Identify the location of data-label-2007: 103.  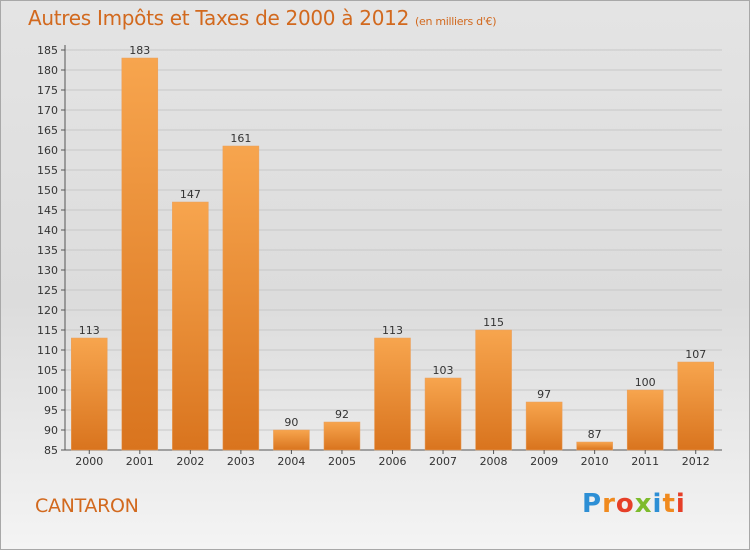
(443, 370).